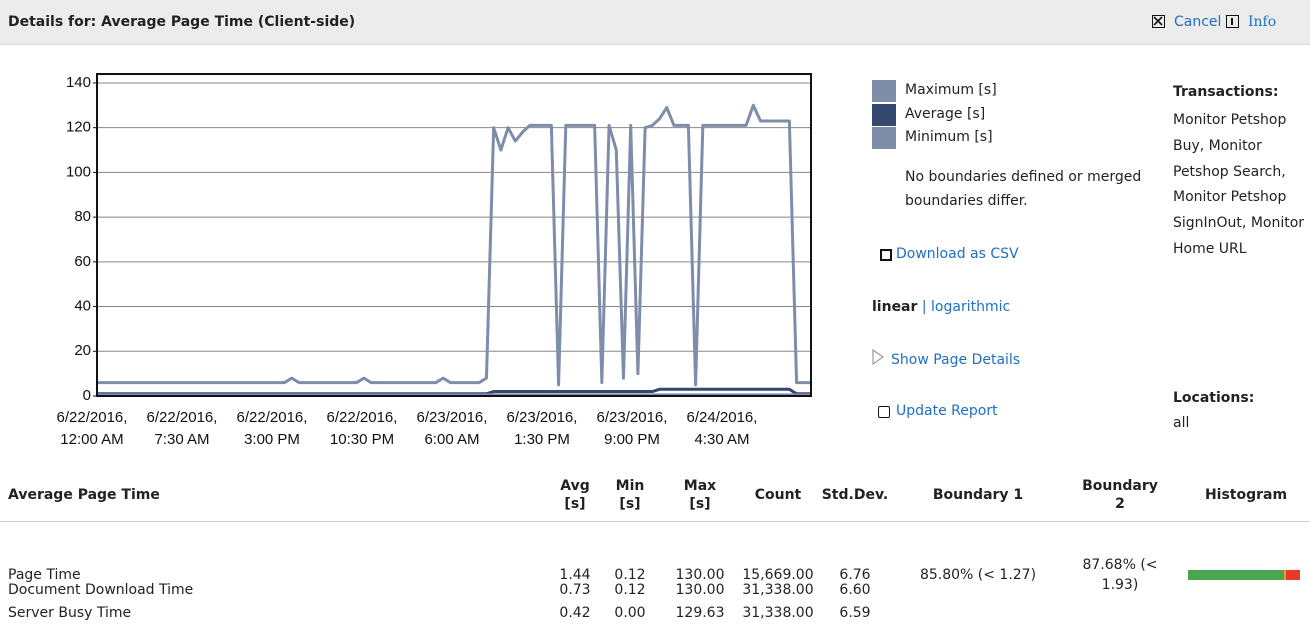  Describe the element at coordinates (886, 255) in the screenshot. I see `download-icon` at that location.